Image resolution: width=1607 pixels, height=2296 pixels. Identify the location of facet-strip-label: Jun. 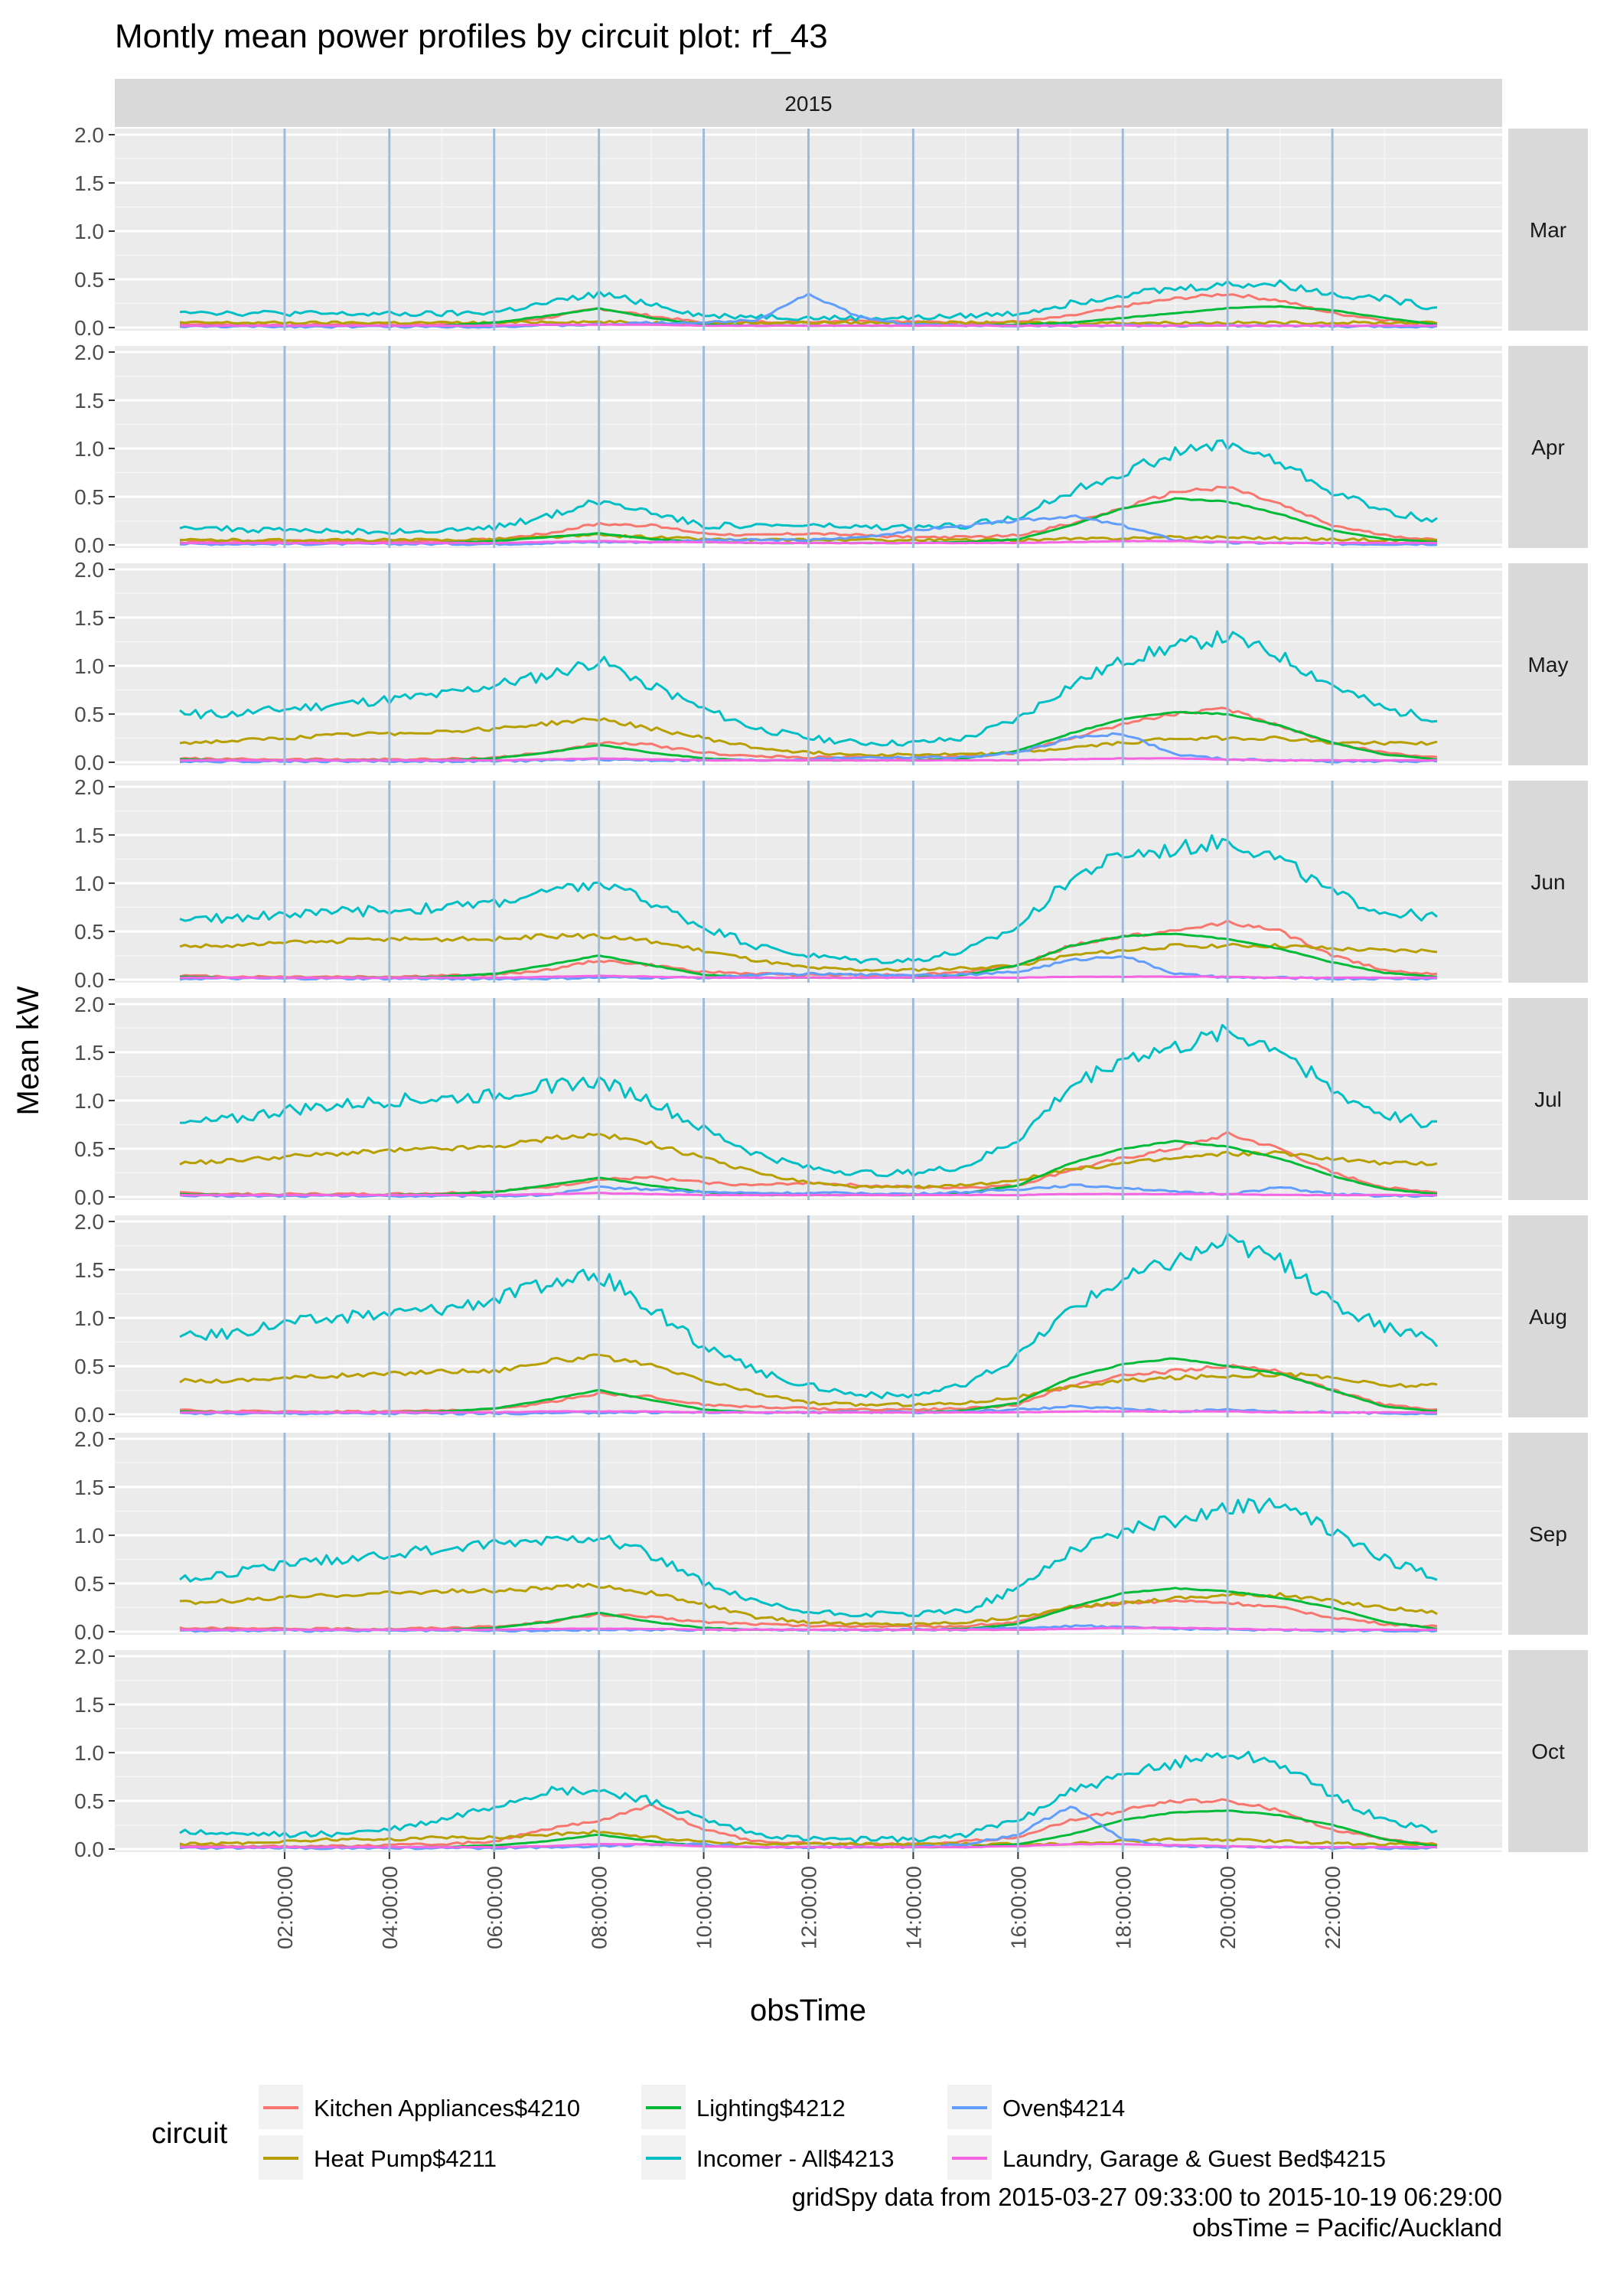
(1547, 882).